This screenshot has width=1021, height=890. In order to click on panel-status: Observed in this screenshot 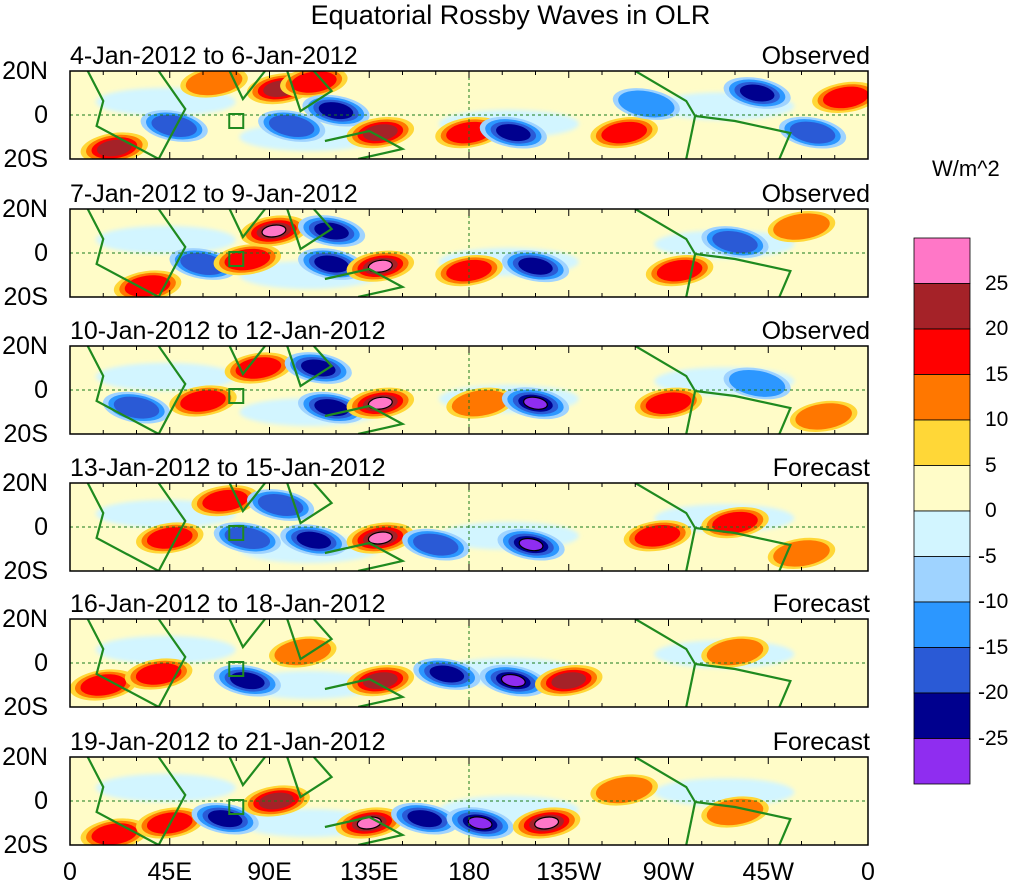, I will do `click(815, 194)`.